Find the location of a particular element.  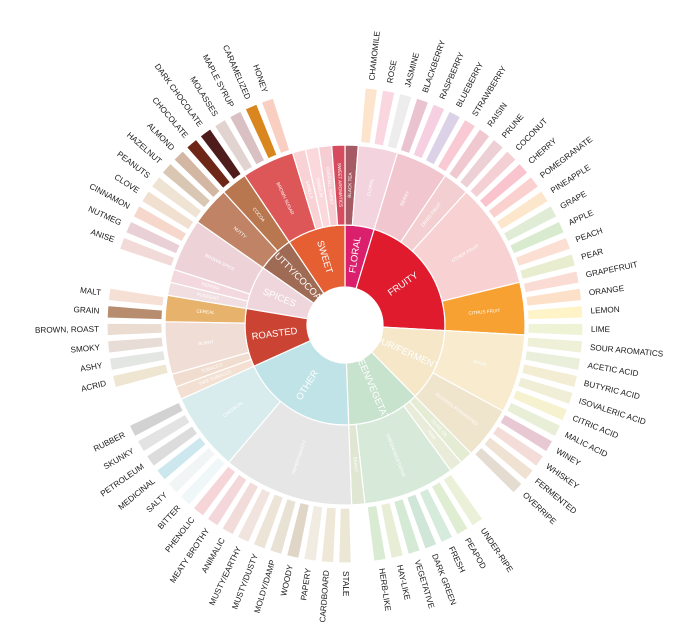

leaf-lime-label: LIME is located at coordinates (601, 329).